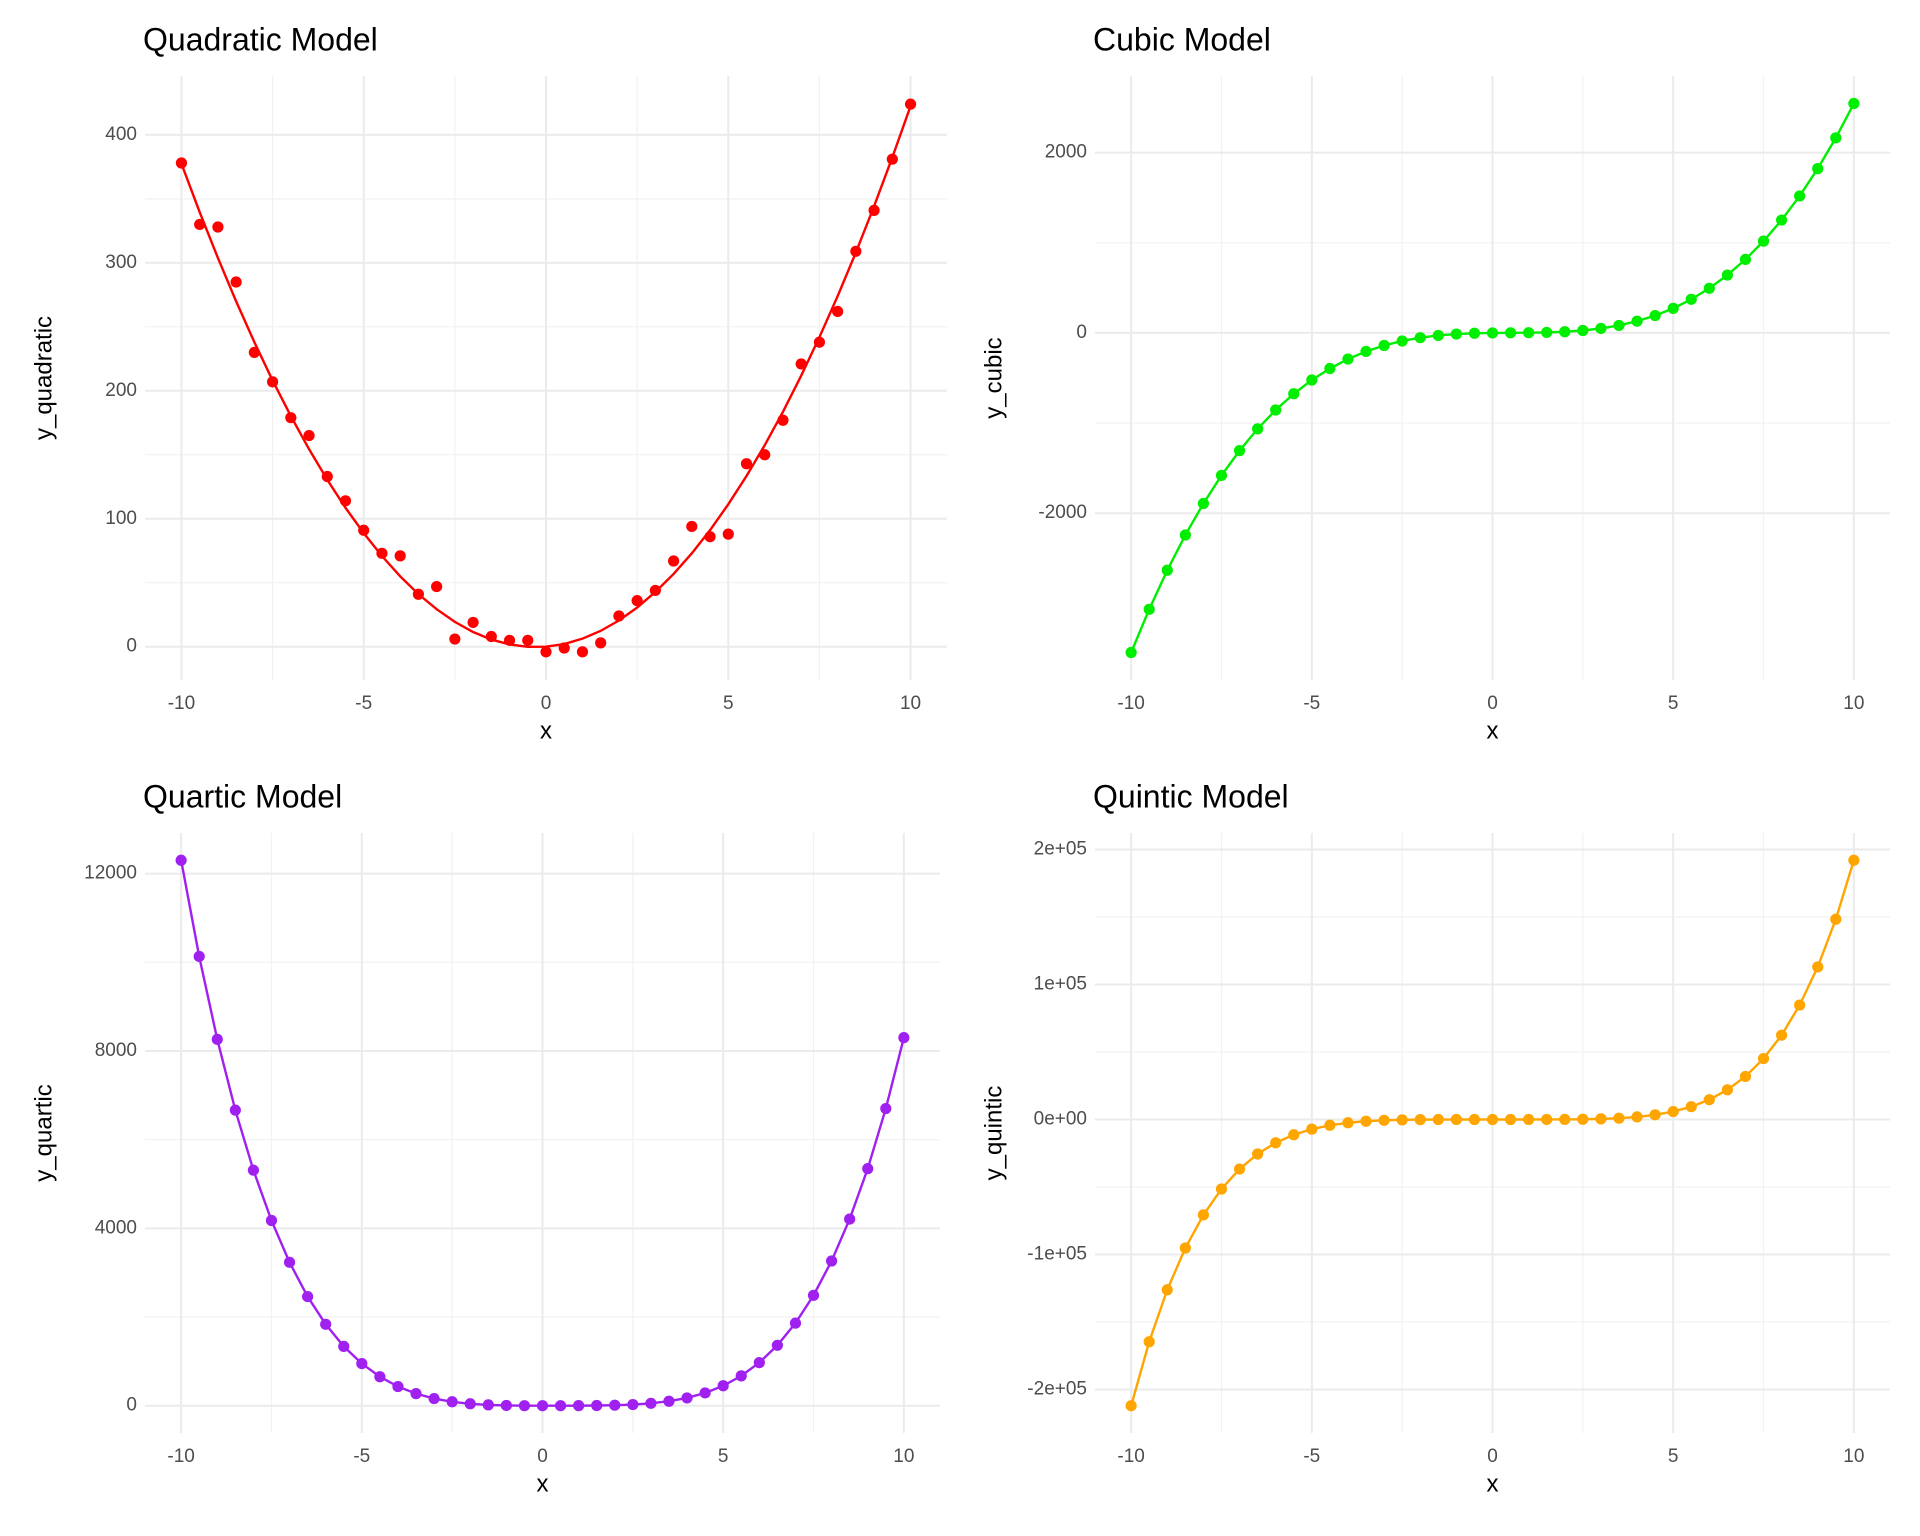 Image resolution: width=1920 pixels, height=1536 pixels. Describe the element at coordinates (116, 1227) in the screenshot. I see `y-tick-label: 4000` at that location.